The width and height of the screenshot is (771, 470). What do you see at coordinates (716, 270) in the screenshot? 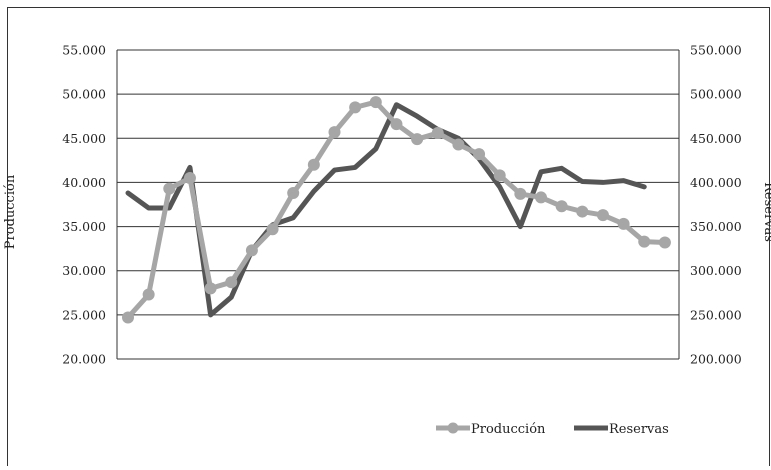
I see `y-right-tick-label: 300.000` at bounding box center [716, 270].